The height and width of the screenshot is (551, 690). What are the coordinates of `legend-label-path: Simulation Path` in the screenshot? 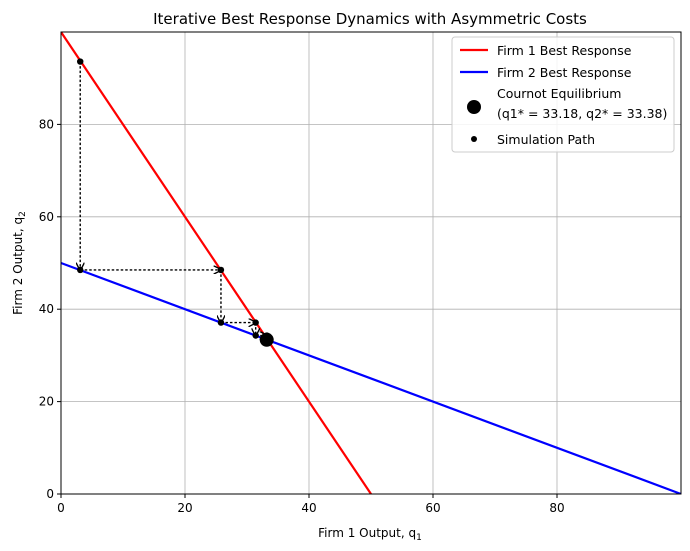 It's located at (546, 139).